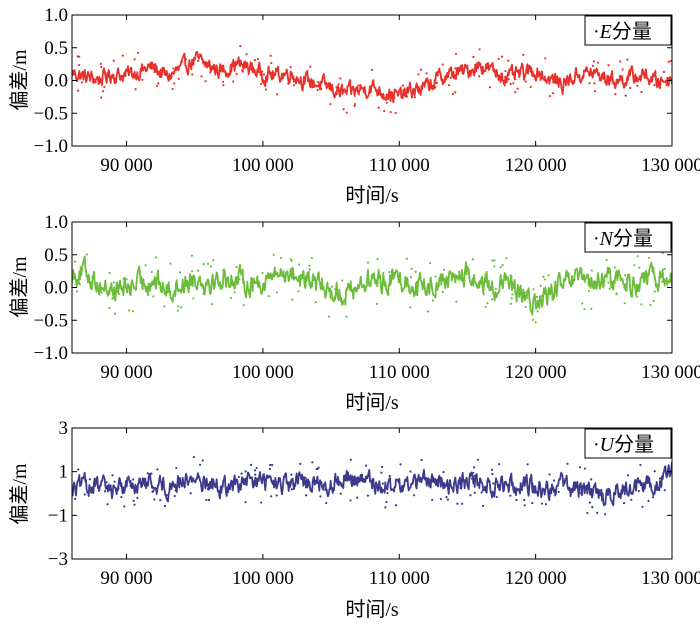 The height and width of the screenshot is (632, 700). I want to click on series-scatter-u, so click(370, 485).